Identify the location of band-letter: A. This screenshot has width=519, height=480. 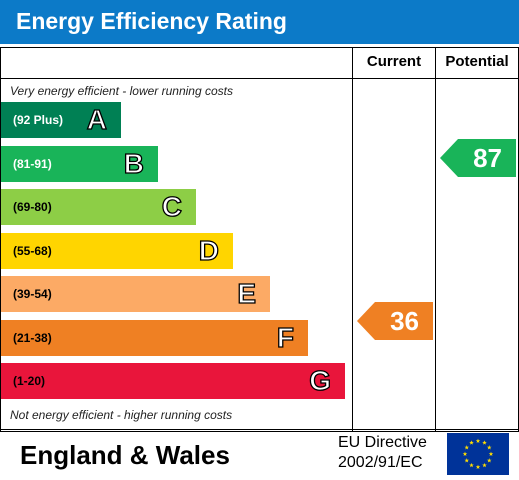
(97, 119).